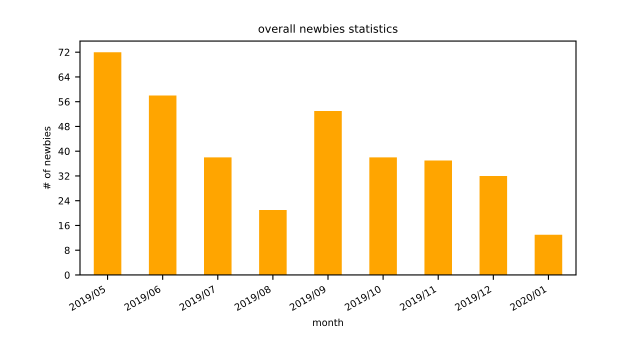 The width and height of the screenshot is (640, 345). What do you see at coordinates (64, 102) in the screenshot?
I see `y-tick-label: 56` at bounding box center [64, 102].